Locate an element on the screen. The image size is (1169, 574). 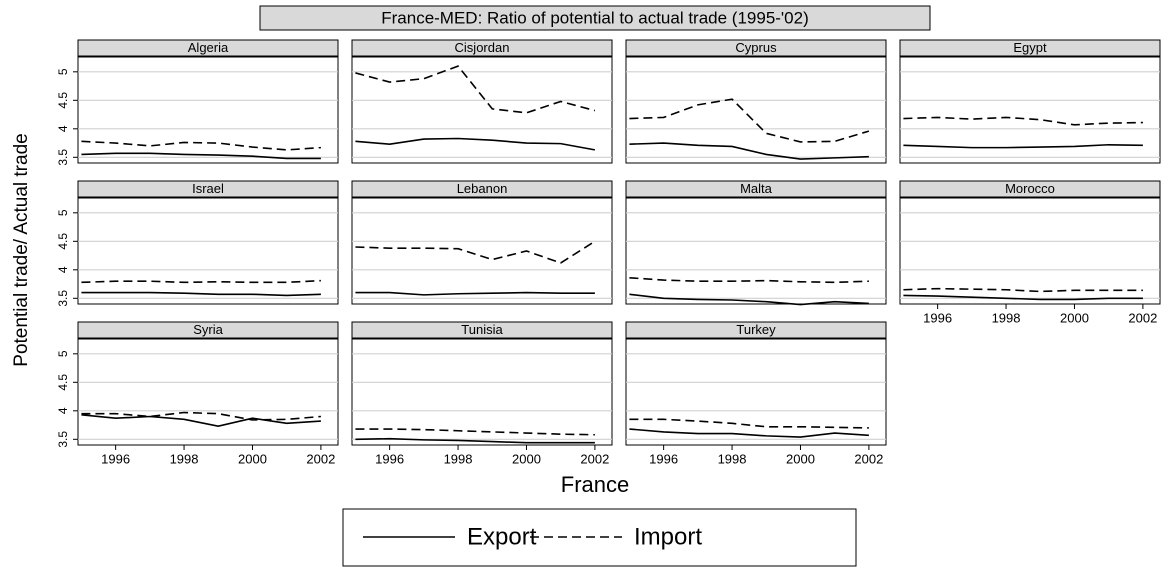
panel-title: Morocco is located at coordinates (1030, 188).